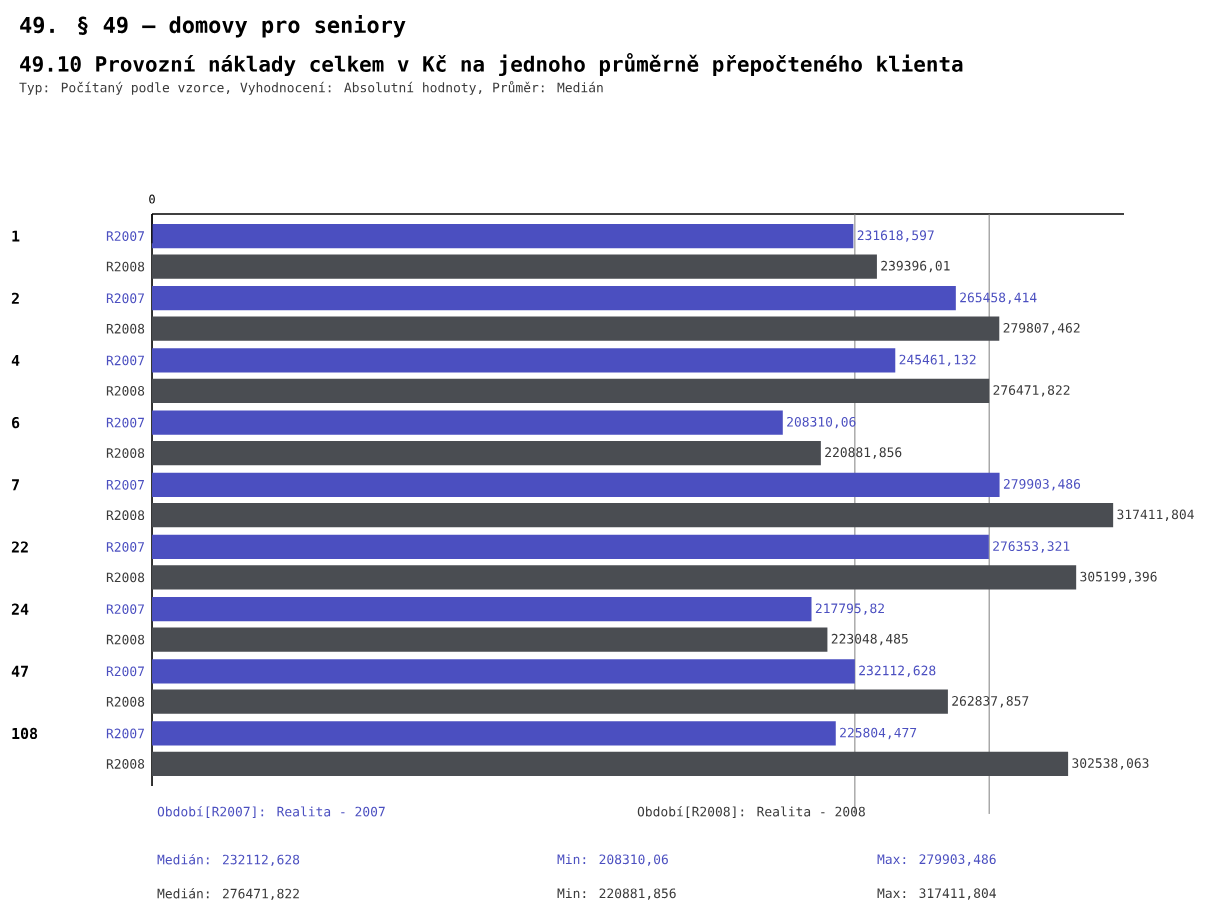 The image size is (1220, 918). What do you see at coordinates (491, 64) in the screenshot?
I see `chart-subtitle: 49.10 Provozní náklady celkem v Kč na jednoho průměrně přepočteného klienta` at bounding box center [491, 64].